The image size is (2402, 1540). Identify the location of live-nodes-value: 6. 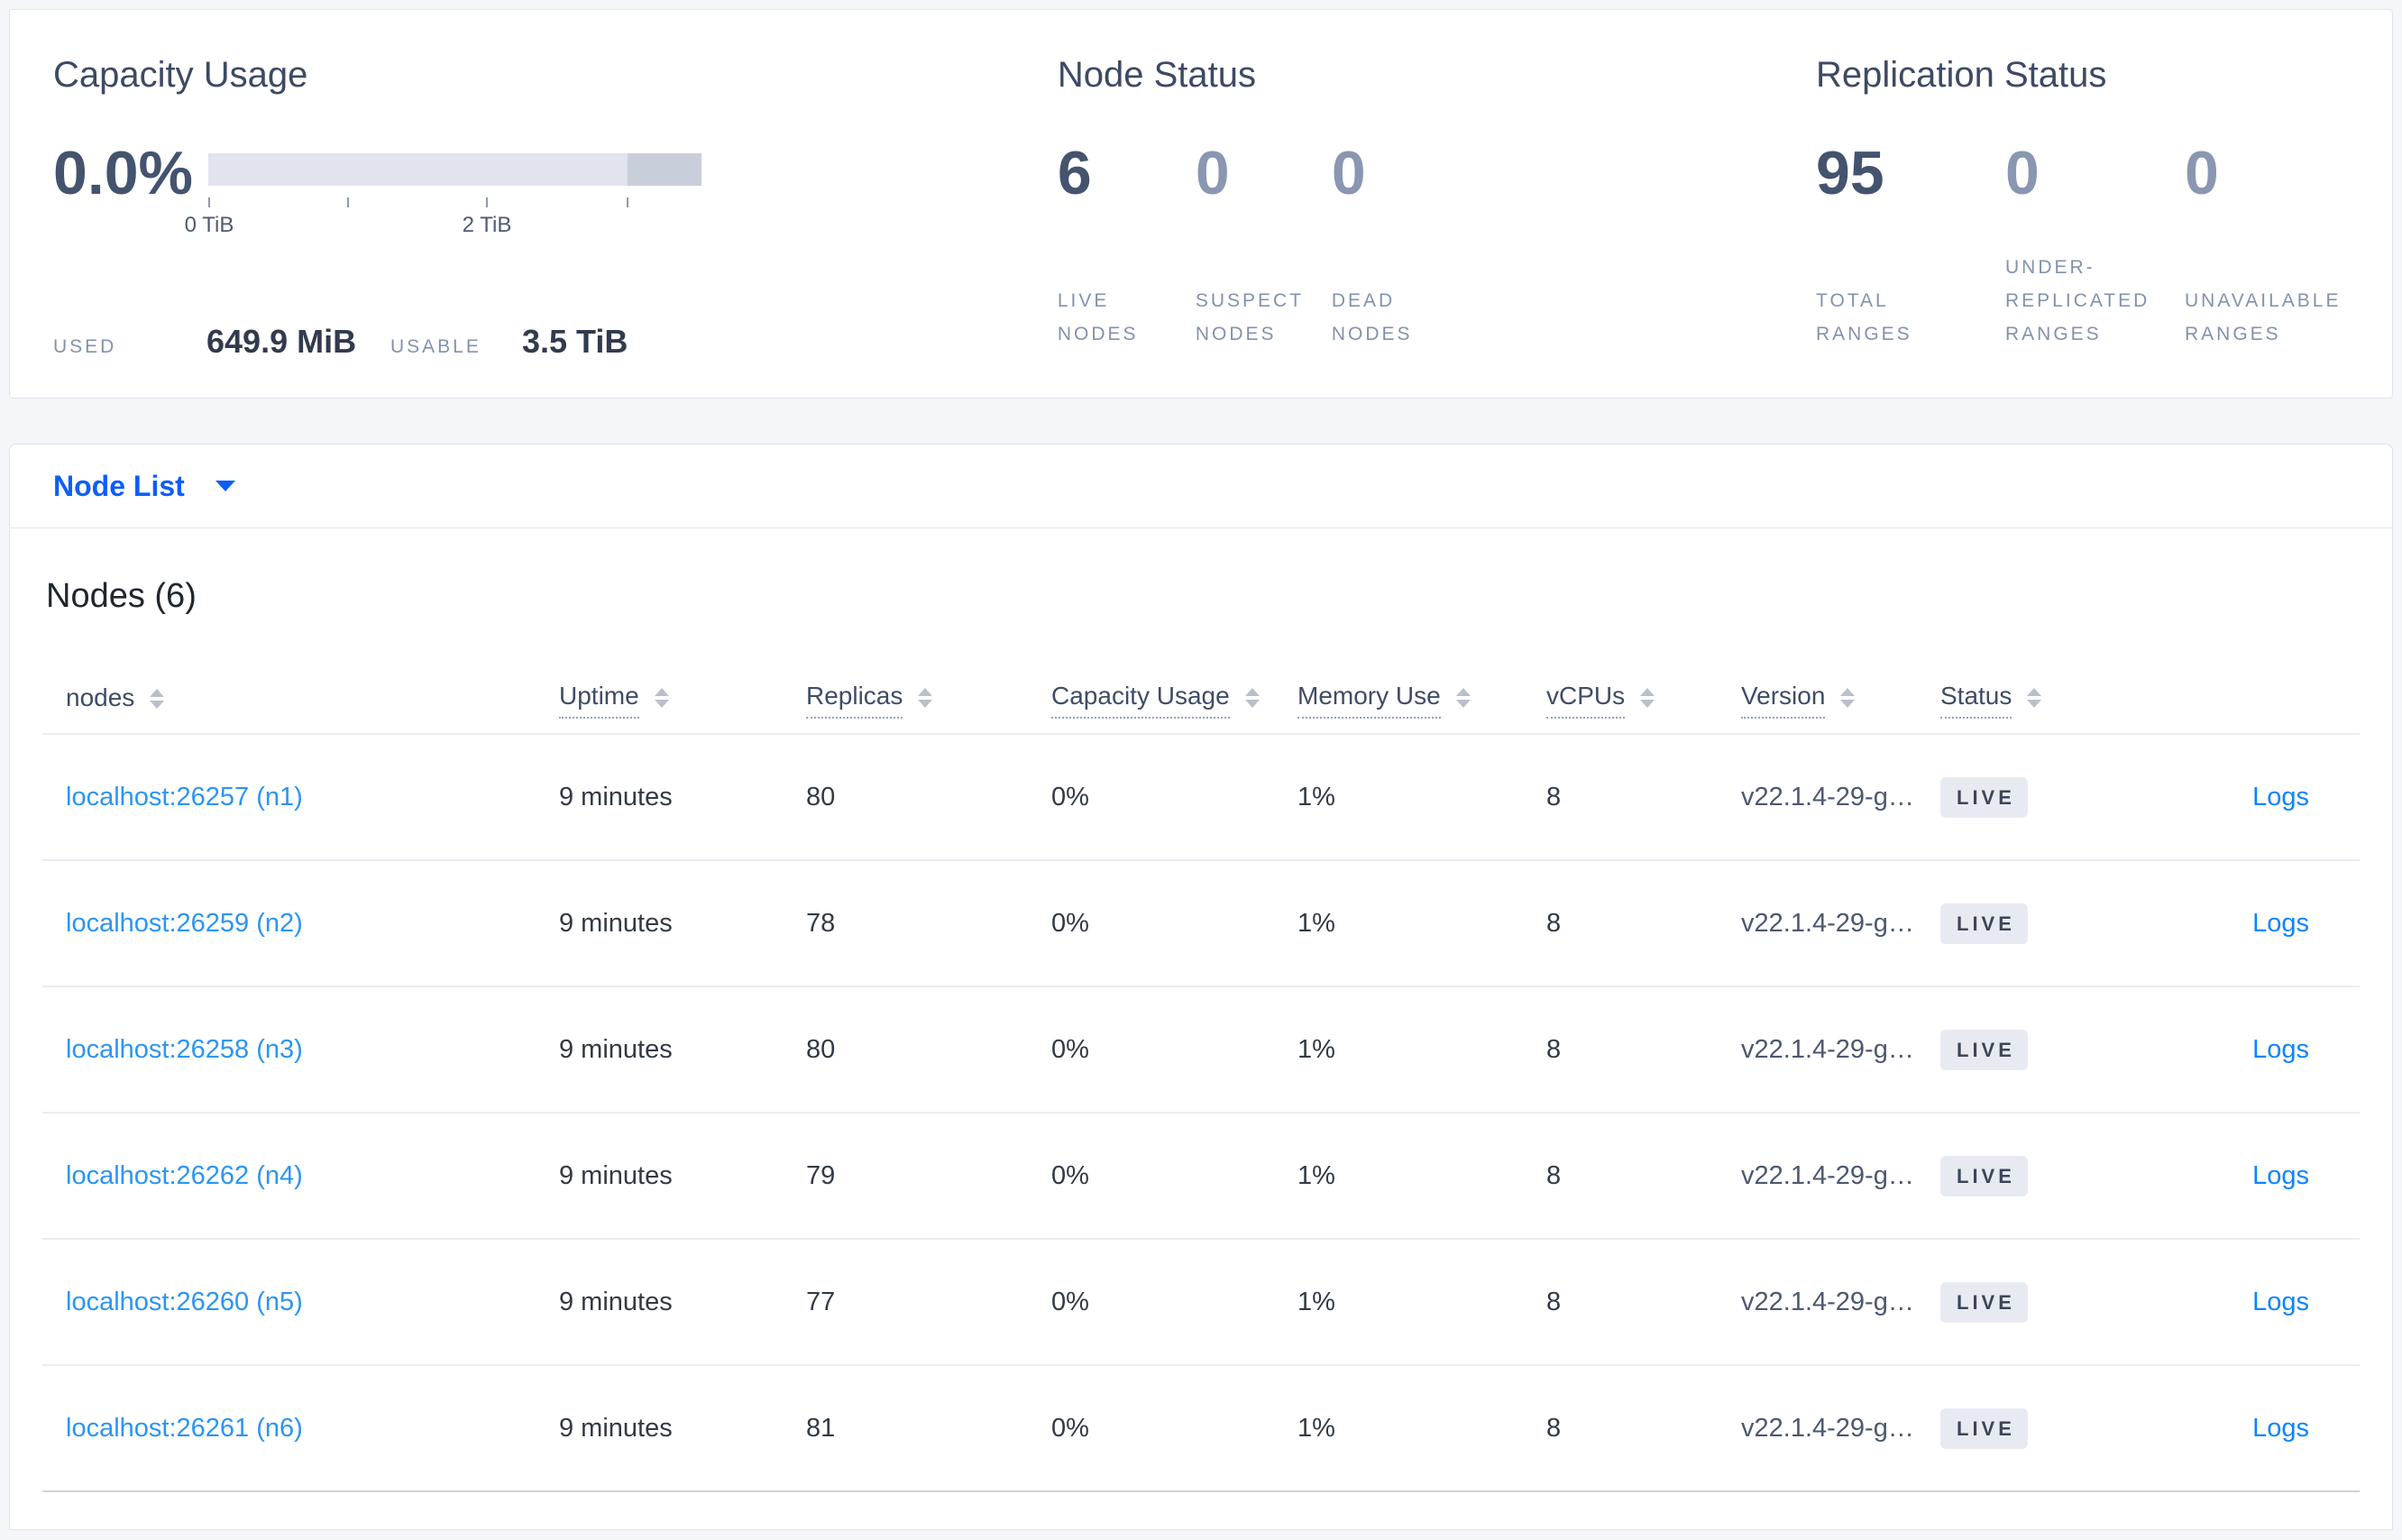
(1074, 173).